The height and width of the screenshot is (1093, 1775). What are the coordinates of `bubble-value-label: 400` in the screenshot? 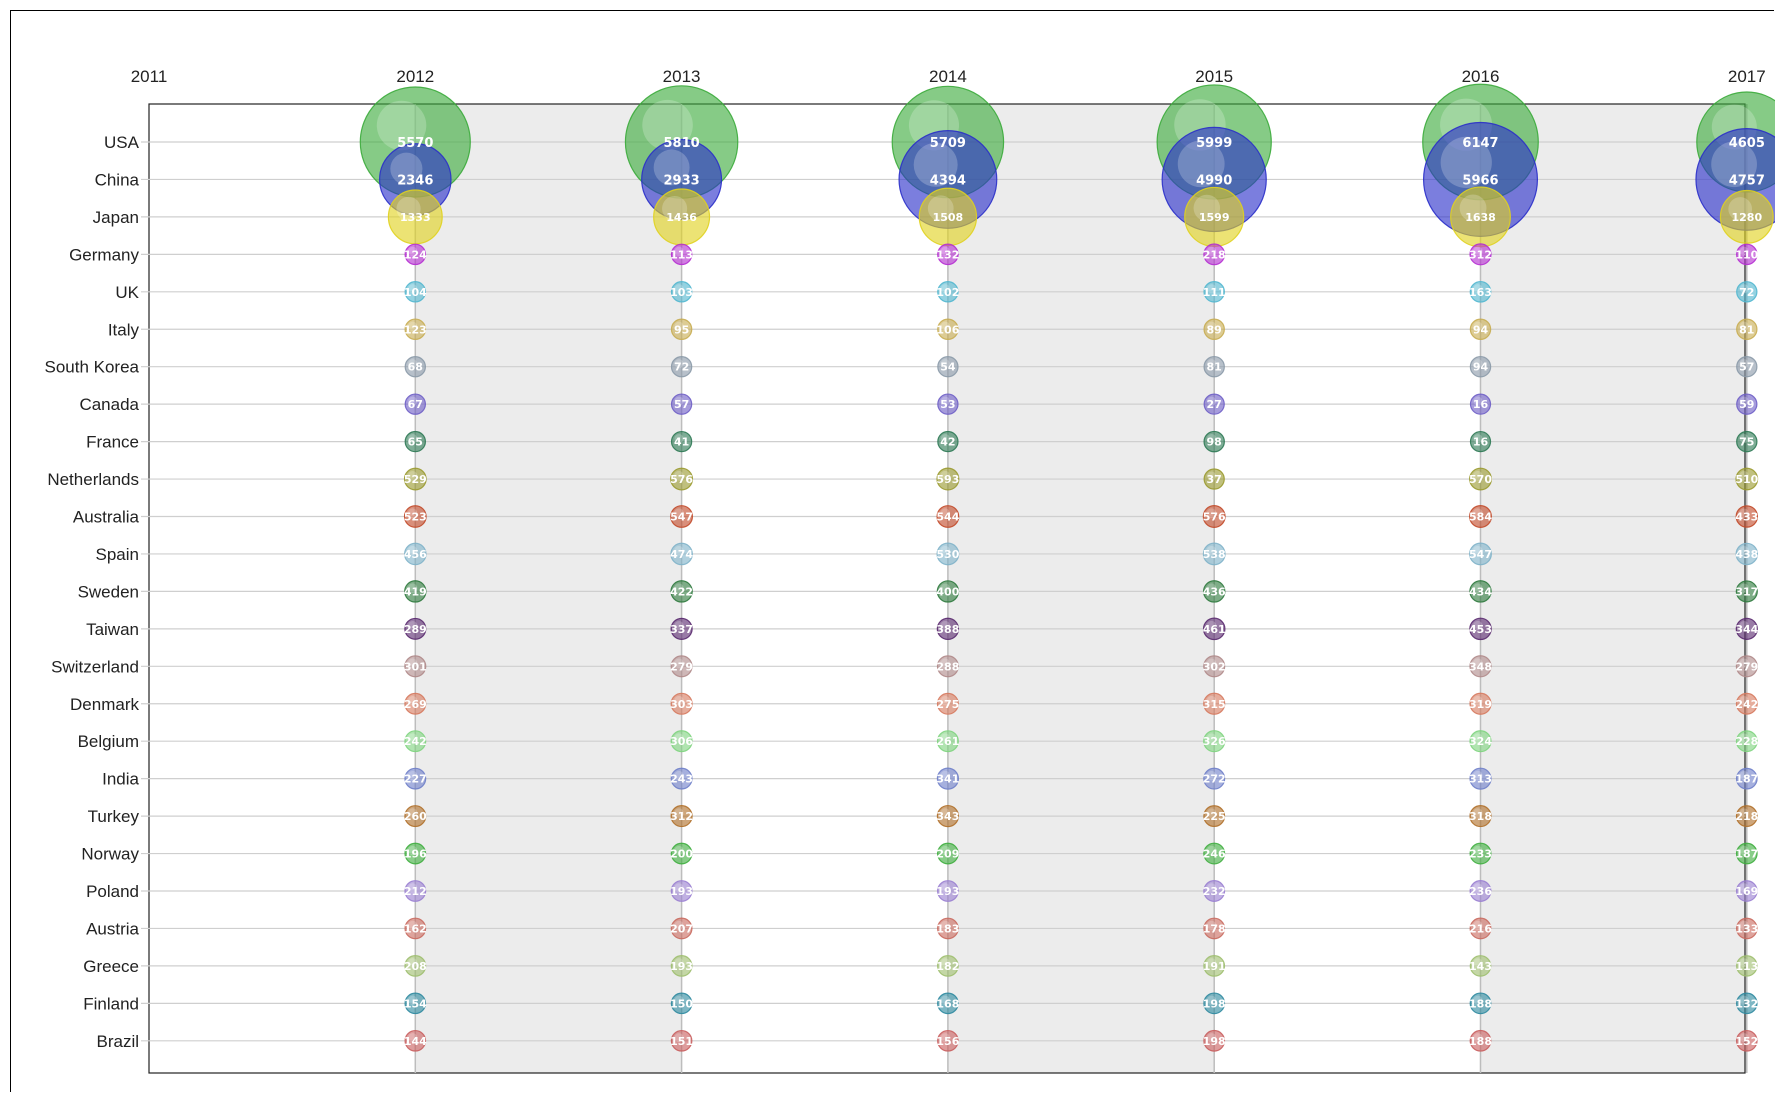 It's located at (947, 591).